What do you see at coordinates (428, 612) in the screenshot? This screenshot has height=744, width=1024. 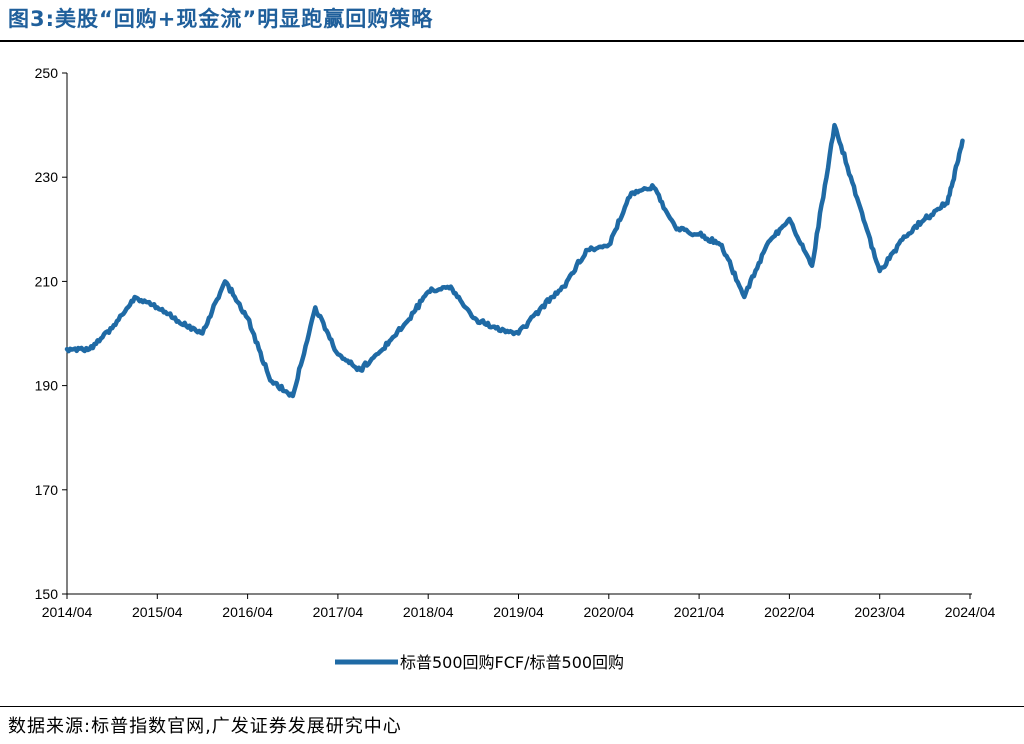 I see `x-tick-label: 2018/04` at bounding box center [428, 612].